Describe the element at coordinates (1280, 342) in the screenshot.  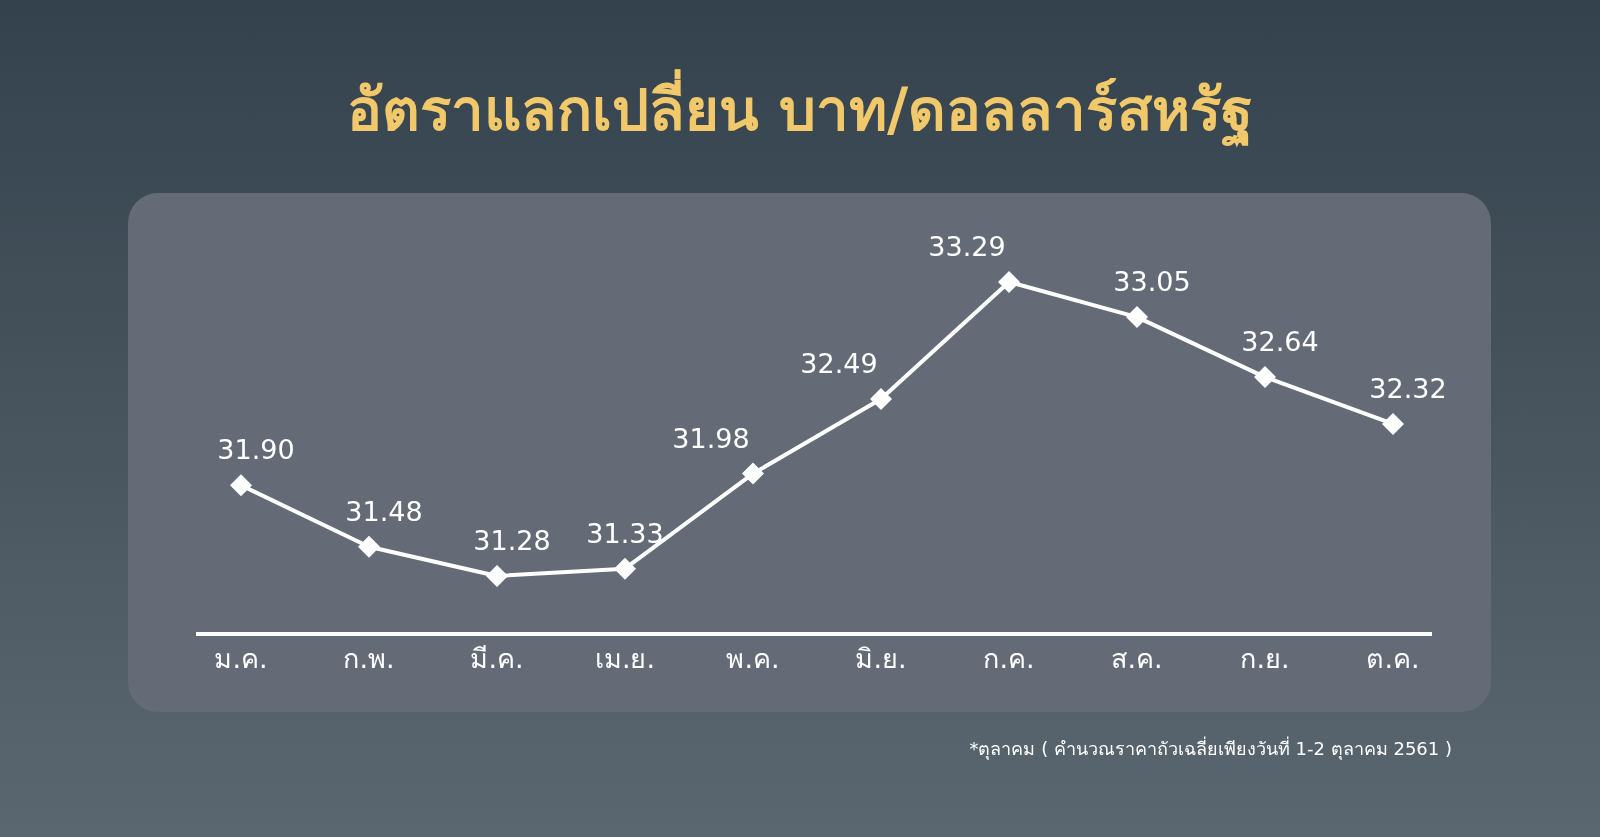
I see `data-label: 32.64` at that location.